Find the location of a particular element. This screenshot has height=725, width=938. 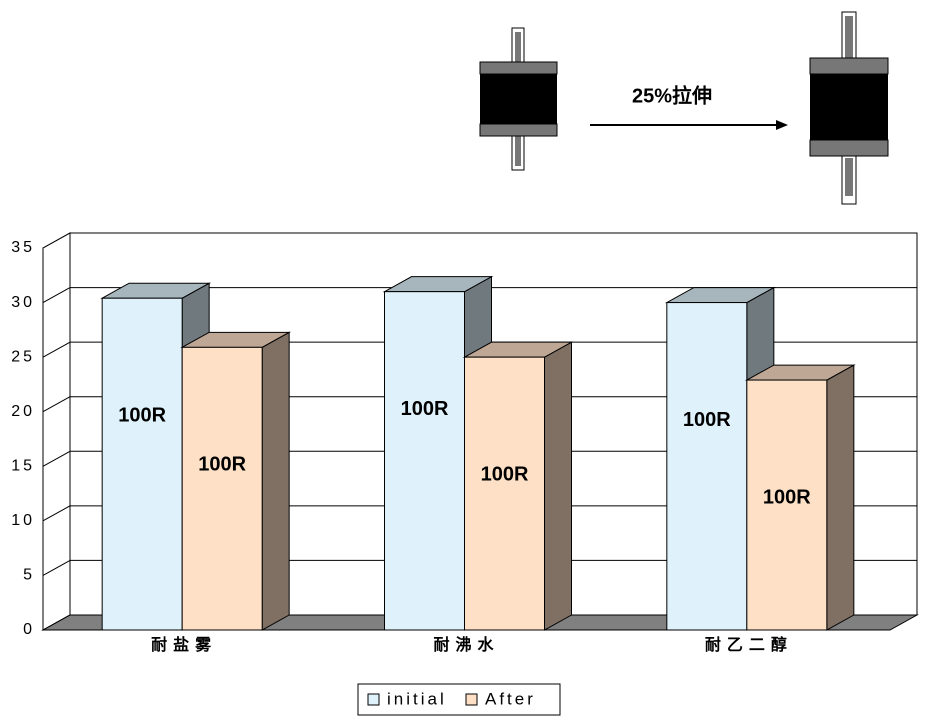

annotation: 25%拉伸 is located at coordinates (672, 95).